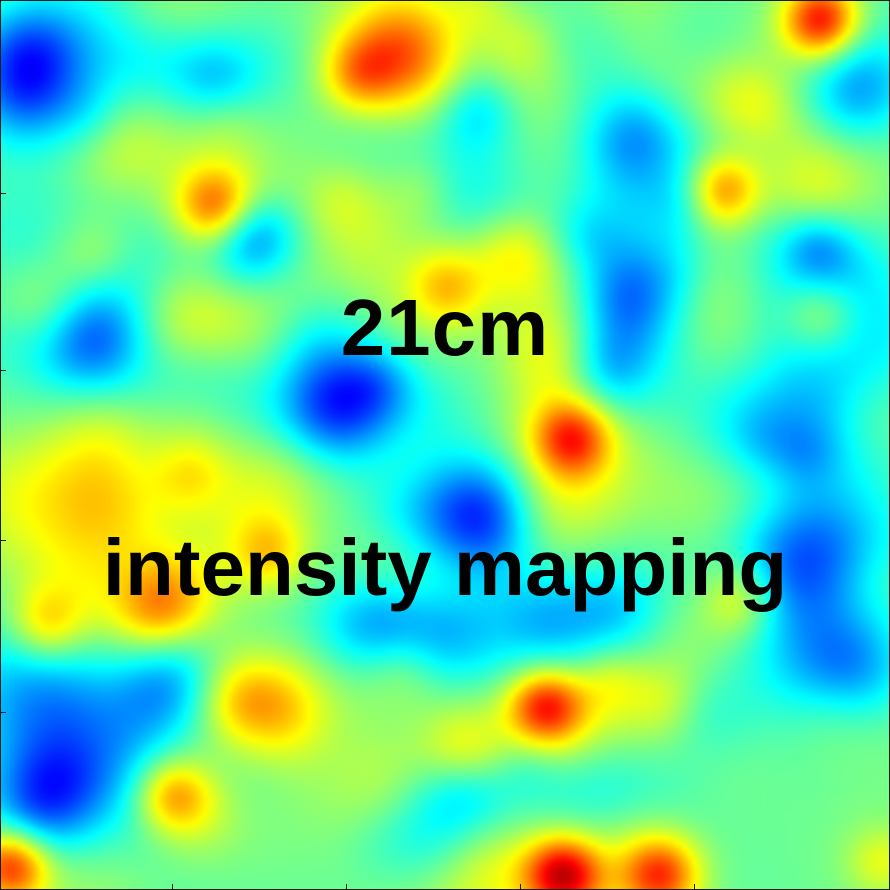 The height and width of the screenshot is (890, 890). I want to click on overlay-title-line-1: 21cm, so click(445, 327).